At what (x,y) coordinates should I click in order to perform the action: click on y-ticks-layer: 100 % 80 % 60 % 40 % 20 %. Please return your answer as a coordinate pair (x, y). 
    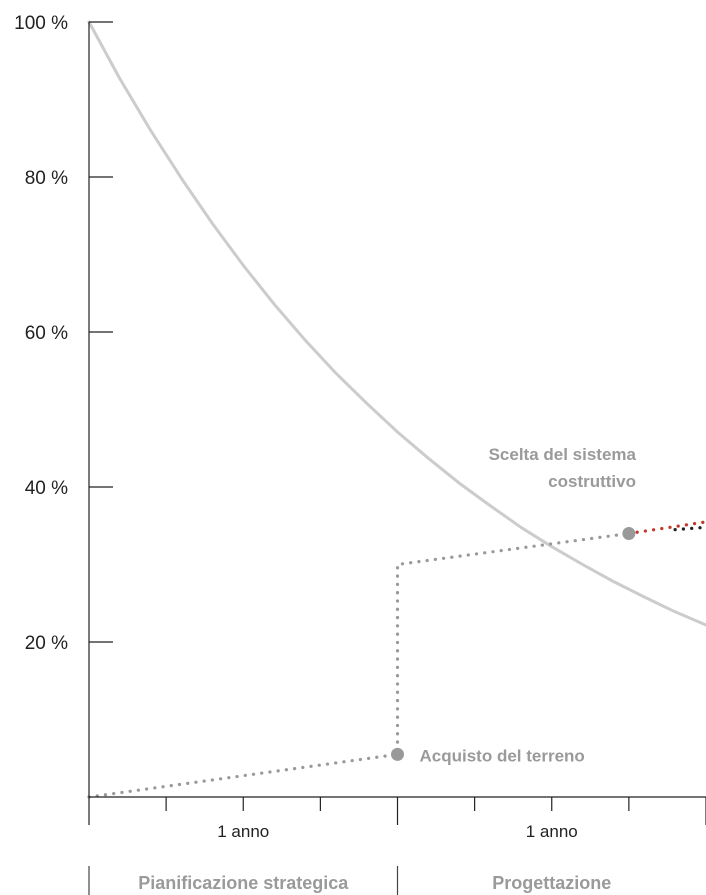
    Looking at the image, I should click on (63, 333).